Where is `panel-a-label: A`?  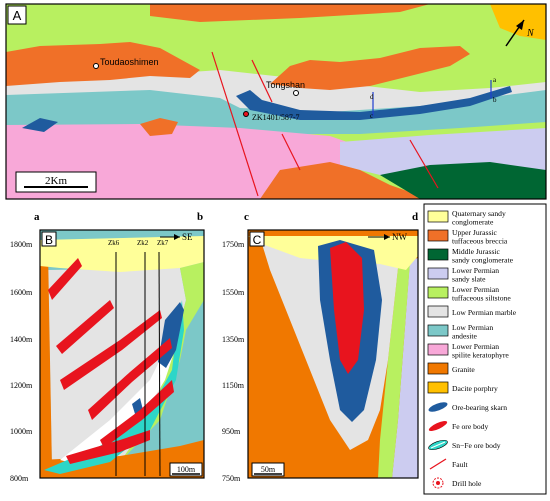 panel-a-label: A is located at coordinates (17, 15).